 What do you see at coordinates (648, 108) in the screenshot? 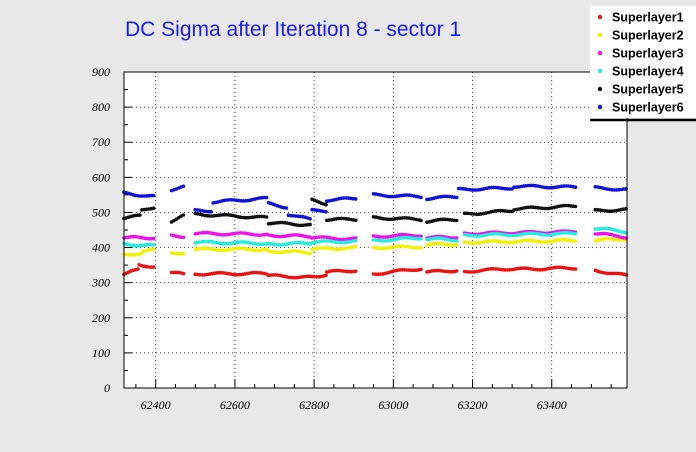
I see `legend-entry-label: Superlayer6` at bounding box center [648, 108].